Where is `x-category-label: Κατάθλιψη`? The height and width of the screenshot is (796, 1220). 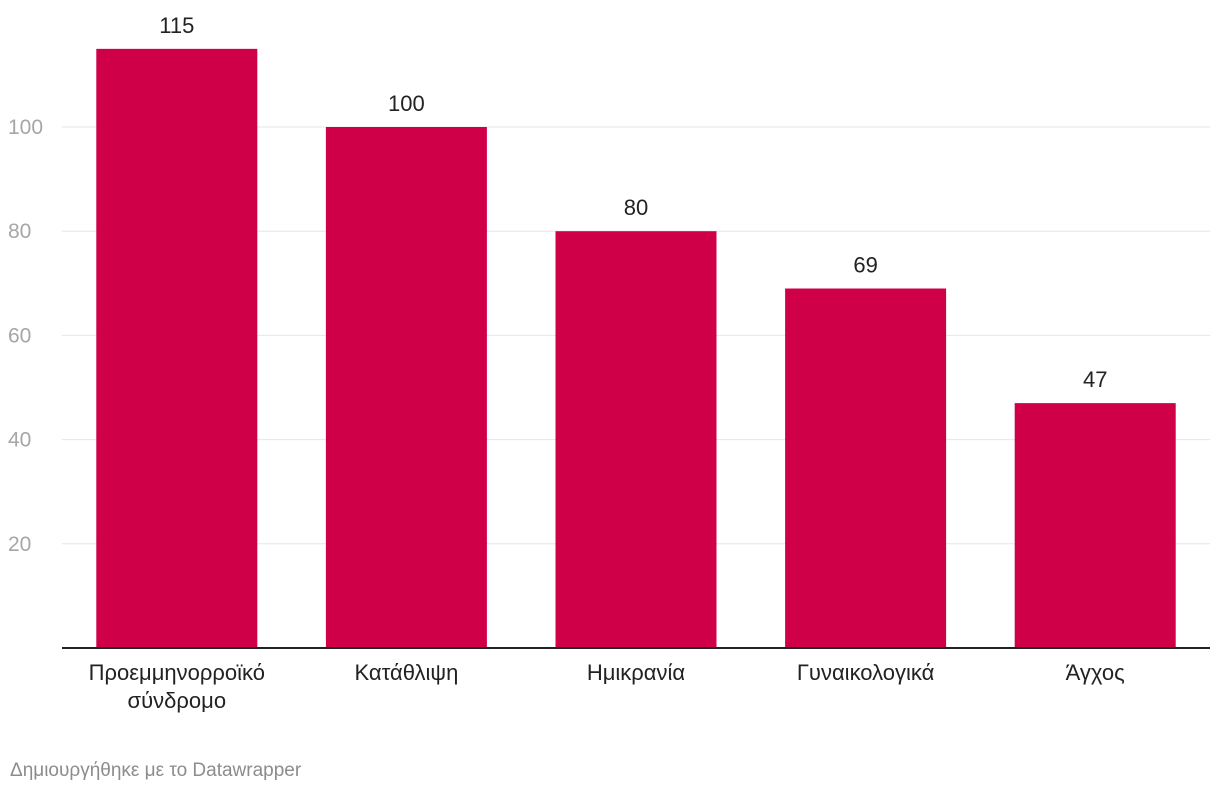 x-category-label: Κατάθλιψη is located at coordinates (406, 672).